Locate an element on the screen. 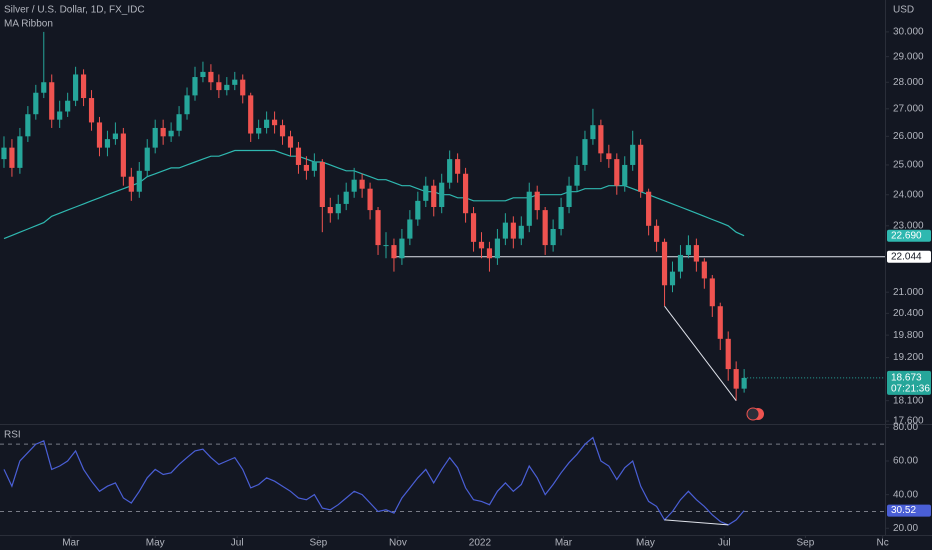  y-tick-label: 19.200 is located at coordinates (908, 357).